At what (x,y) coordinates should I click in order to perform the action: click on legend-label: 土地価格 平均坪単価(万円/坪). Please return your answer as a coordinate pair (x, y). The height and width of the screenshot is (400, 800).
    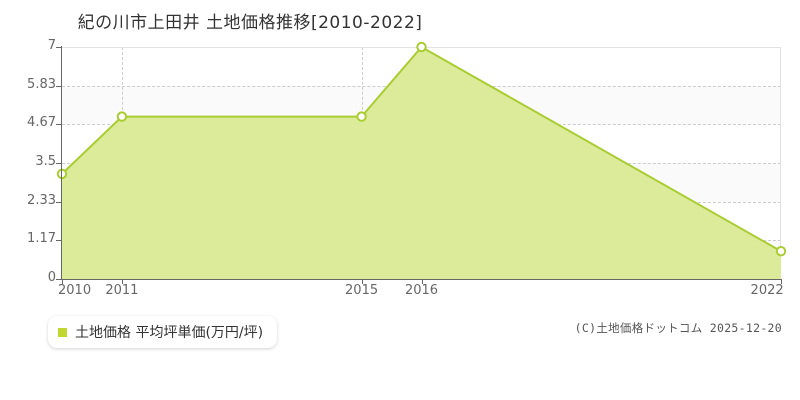
    Looking at the image, I should click on (169, 333).